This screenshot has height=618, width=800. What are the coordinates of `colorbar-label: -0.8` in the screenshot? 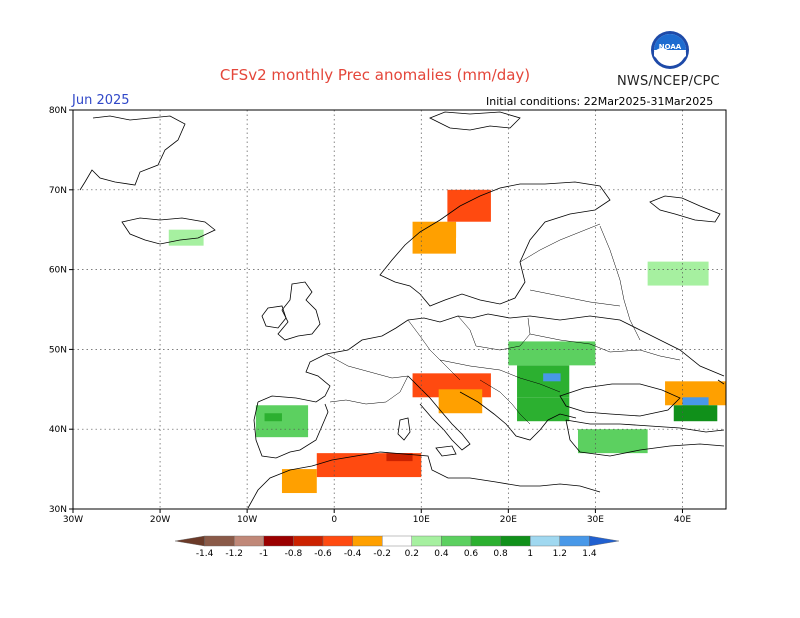 It's located at (294, 554).